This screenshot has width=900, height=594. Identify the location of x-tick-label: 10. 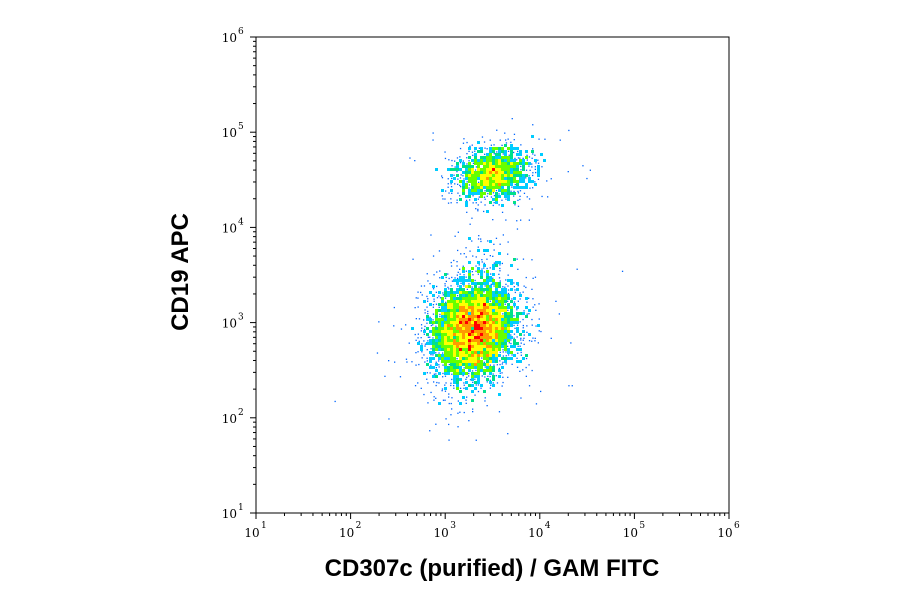
(441, 533).